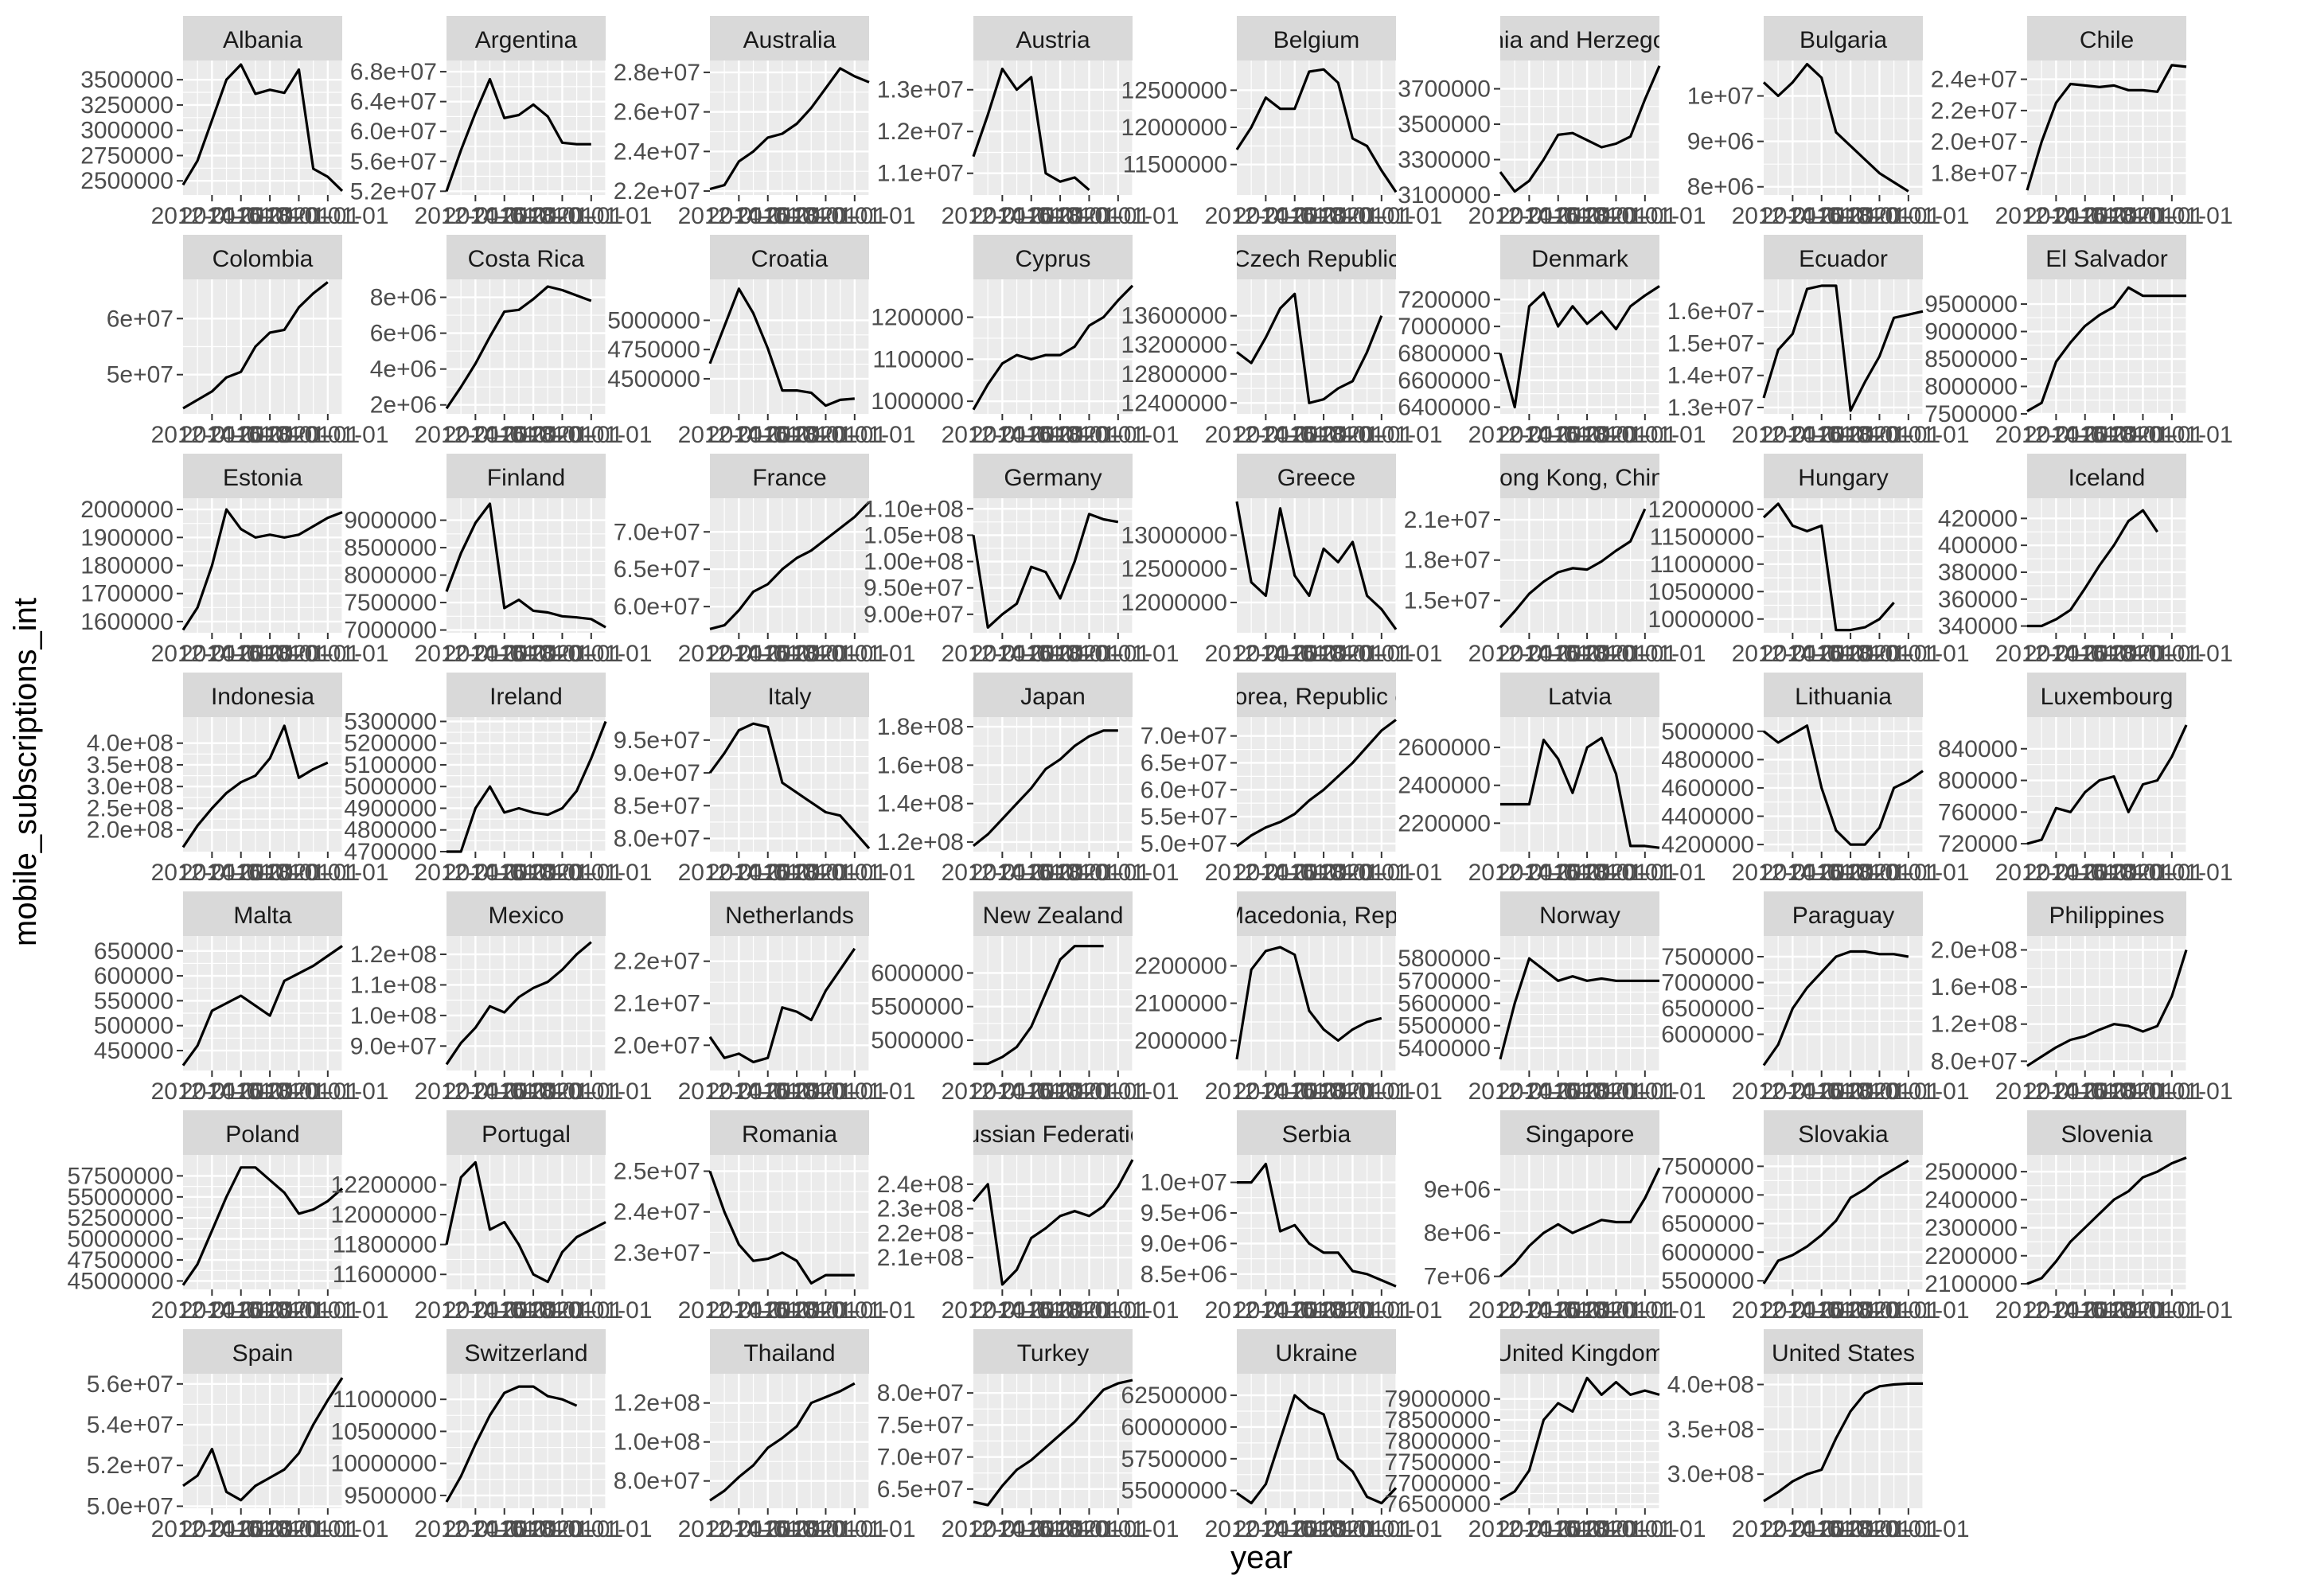 The image size is (2324, 1595). What do you see at coordinates (1843, 1134) in the screenshot?
I see `strip-label: Slovakia` at bounding box center [1843, 1134].